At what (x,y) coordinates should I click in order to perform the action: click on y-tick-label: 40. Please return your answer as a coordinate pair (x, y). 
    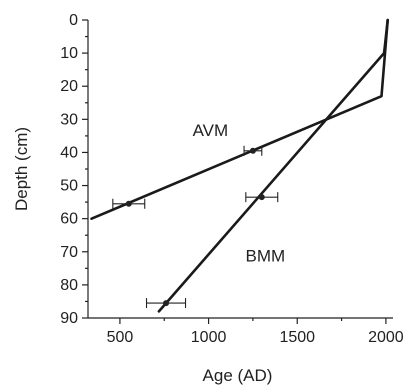
    Looking at the image, I should click on (69, 152).